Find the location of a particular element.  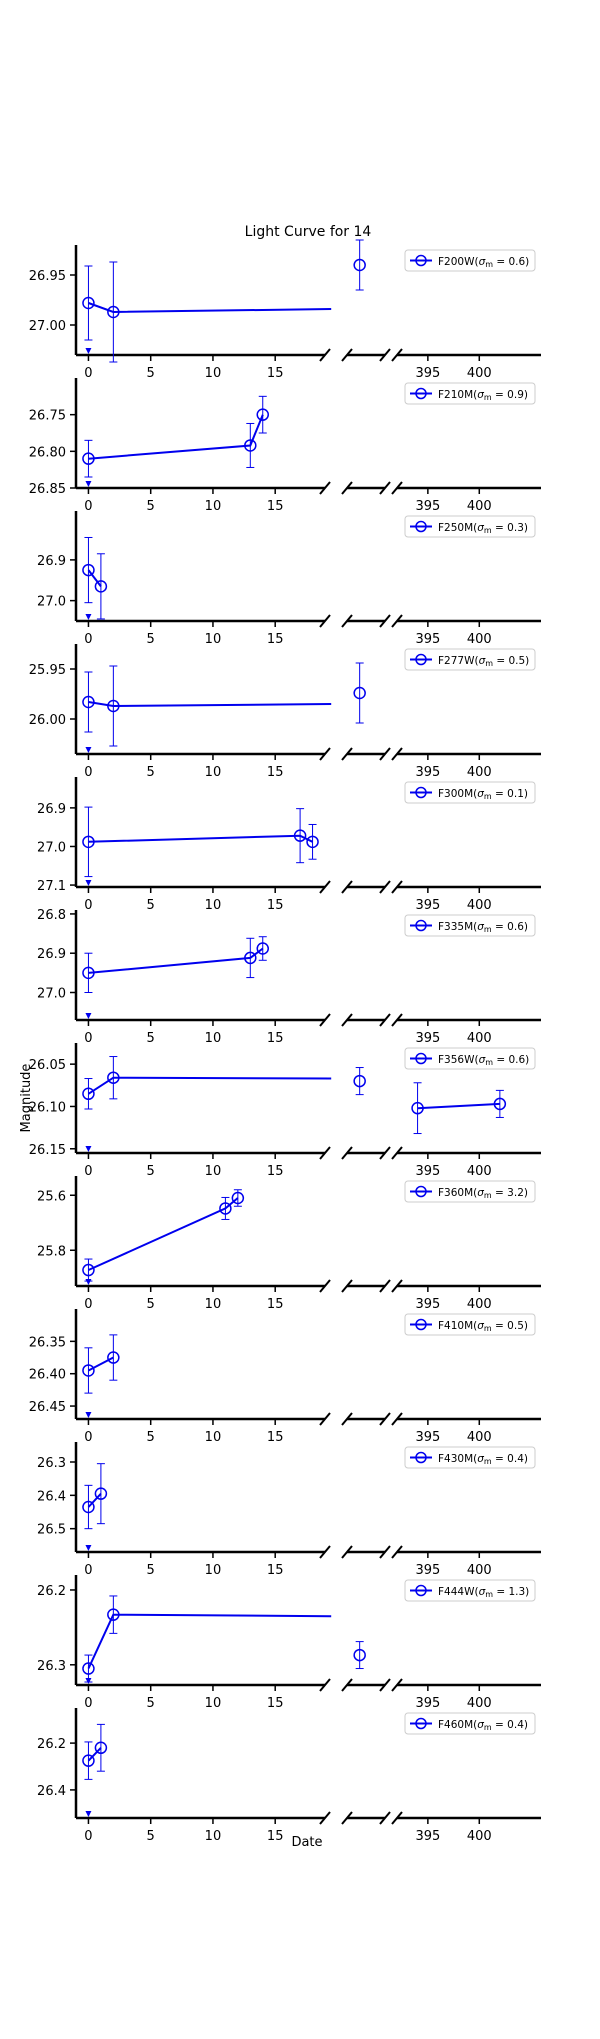

legend: F410M(σm = 0.5) is located at coordinates (470, 1324).